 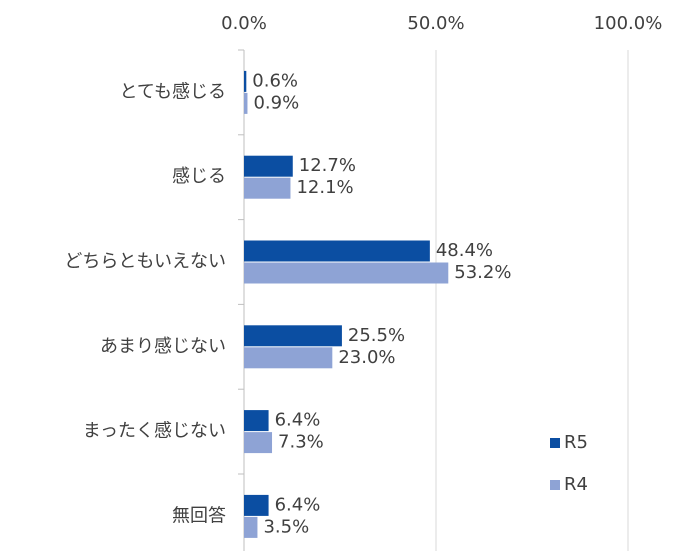 I want to click on y-tick-label: 感じる, so click(x=199, y=176).